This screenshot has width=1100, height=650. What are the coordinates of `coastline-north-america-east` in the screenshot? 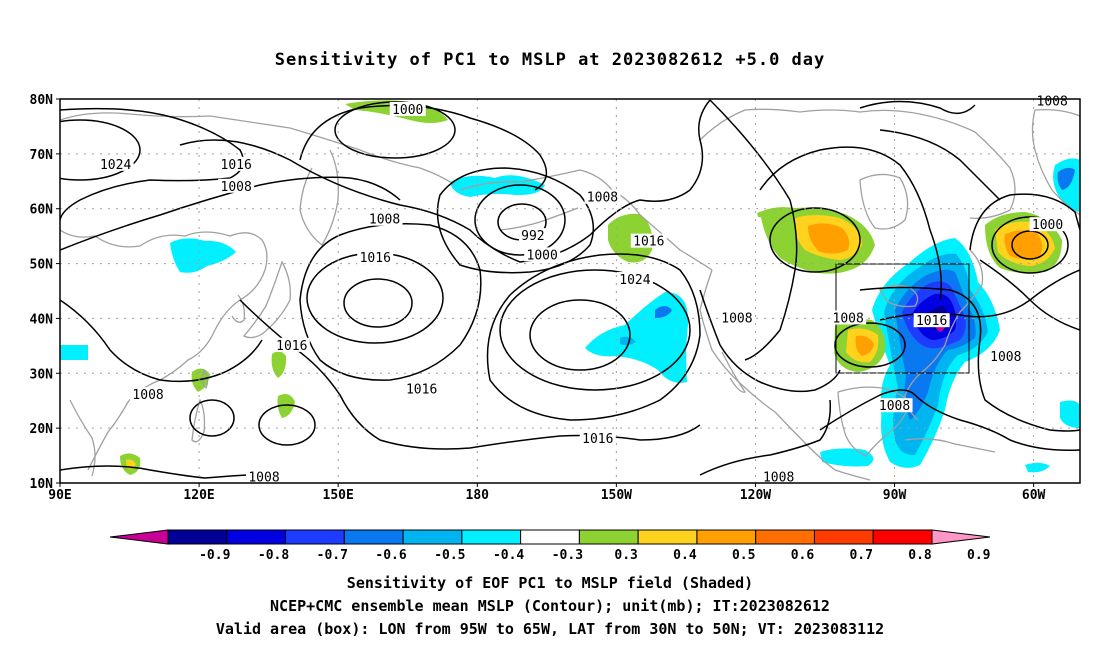 It's located at (944, 335).